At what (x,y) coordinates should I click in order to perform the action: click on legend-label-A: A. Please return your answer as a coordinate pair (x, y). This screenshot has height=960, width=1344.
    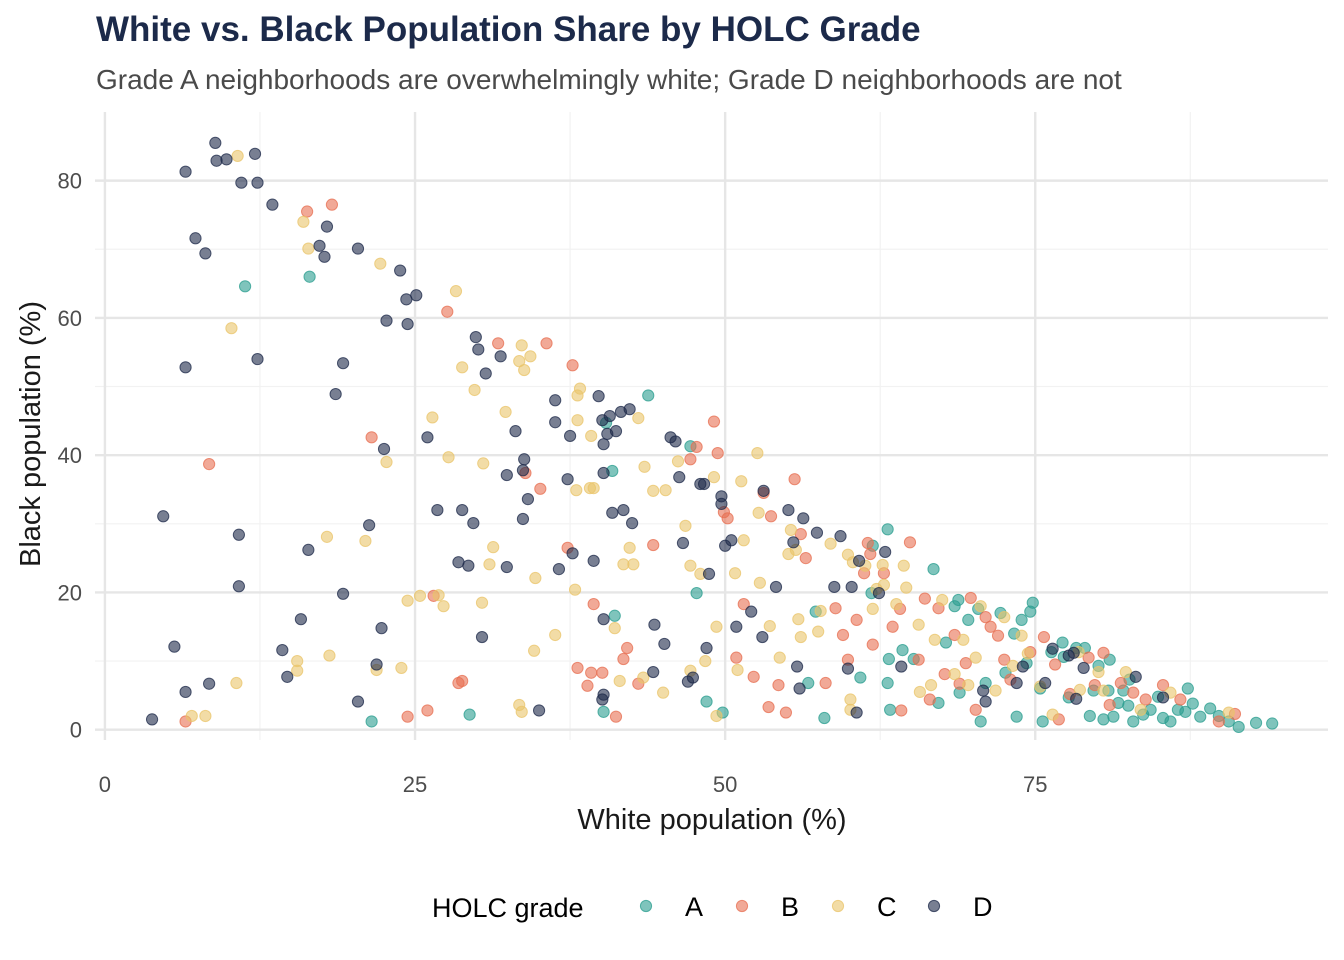
    Looking at the image, I should click on (694, 907).